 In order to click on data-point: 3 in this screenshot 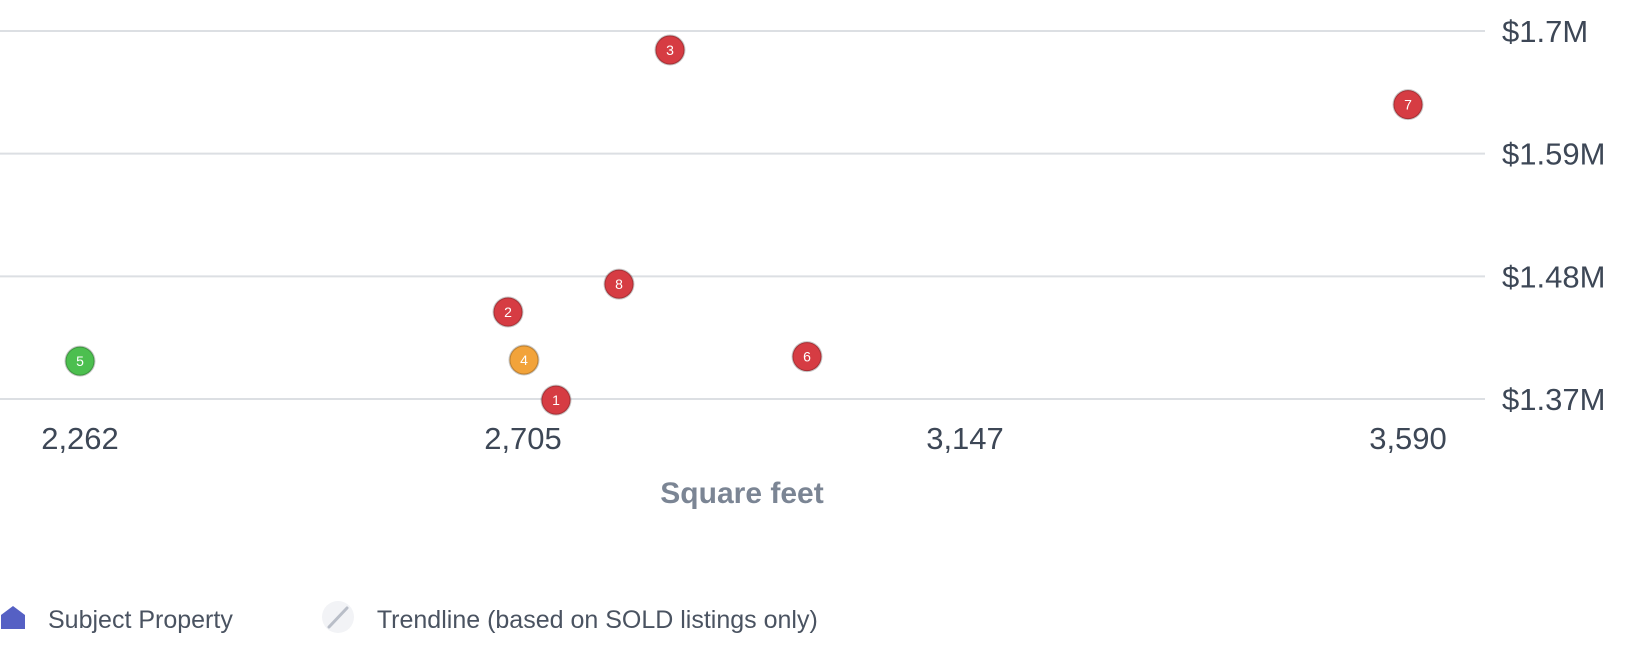, I will do `click(670, 50)`.